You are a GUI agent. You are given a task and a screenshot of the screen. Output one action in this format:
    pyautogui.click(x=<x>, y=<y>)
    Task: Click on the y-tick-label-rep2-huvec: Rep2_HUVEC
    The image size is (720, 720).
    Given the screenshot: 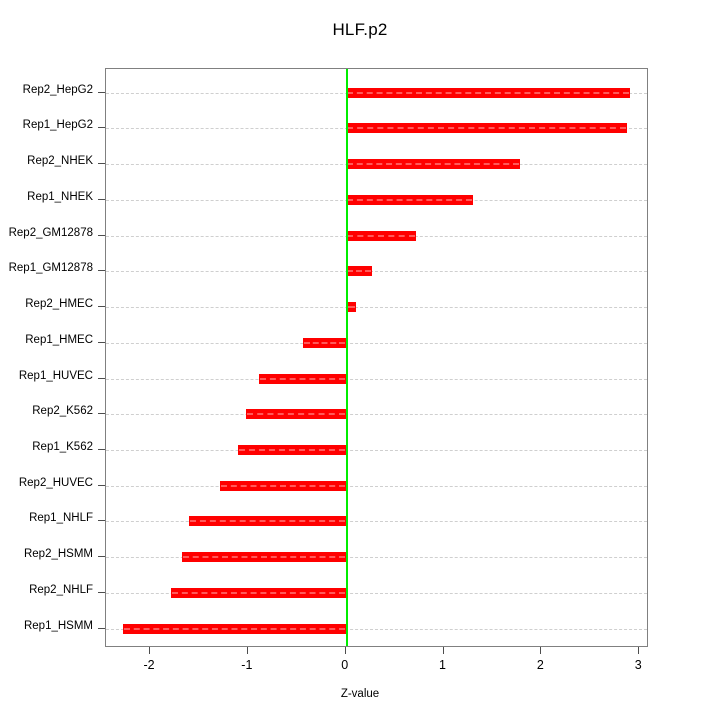 What is the action you would take?
    pyautogui.click(x=55, y=482)
    